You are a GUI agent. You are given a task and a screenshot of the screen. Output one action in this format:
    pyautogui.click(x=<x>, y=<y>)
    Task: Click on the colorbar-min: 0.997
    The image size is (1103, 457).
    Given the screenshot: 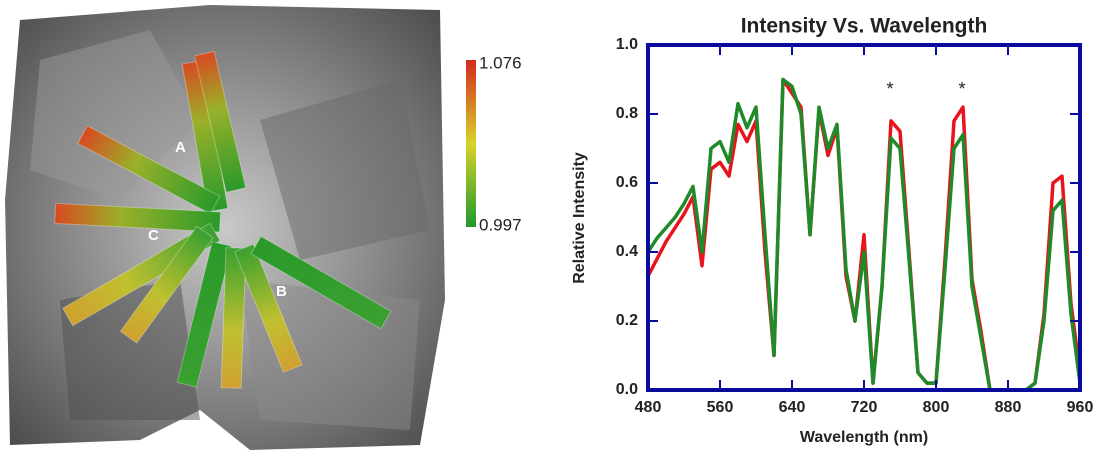 What is the action you would take?
    pyautogui.click(x=500, y=224)
    